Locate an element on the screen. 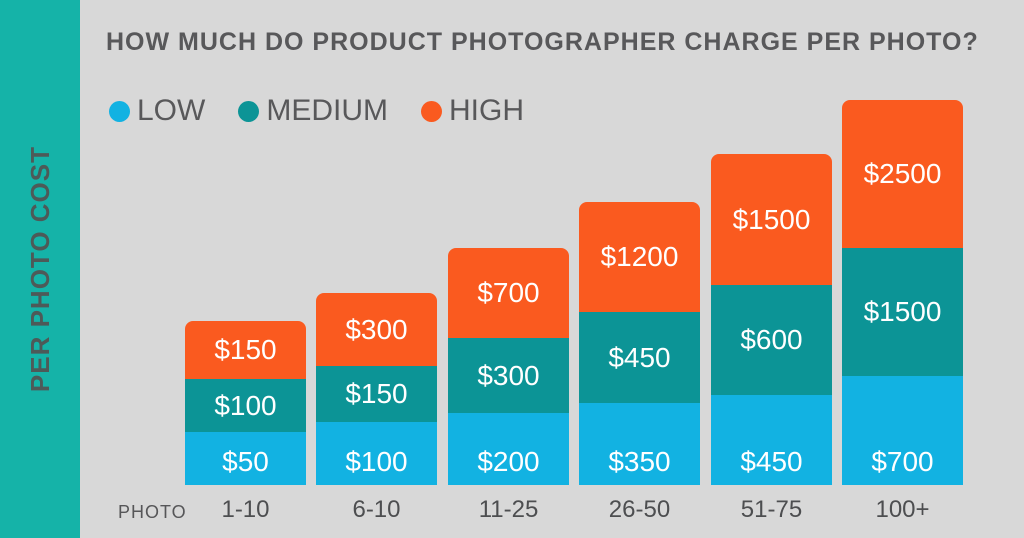 Image resolution: width=1024 pixels, height=538 pixels. bar-segment-low-11-25: $200 is located at coordinates (508, 449).